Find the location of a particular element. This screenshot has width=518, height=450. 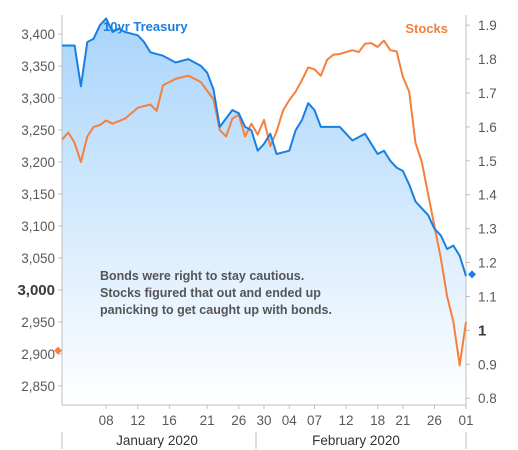

right-tick-label: 1 is located at coordinates (482, 330).